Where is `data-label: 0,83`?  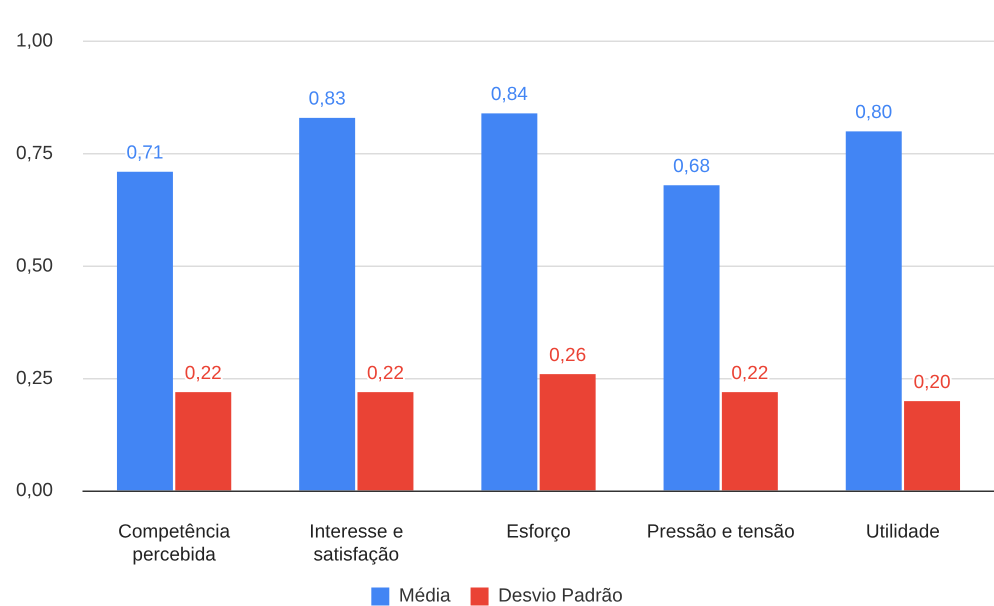
data-label: 0,83 is located at coordinates (327, 99).